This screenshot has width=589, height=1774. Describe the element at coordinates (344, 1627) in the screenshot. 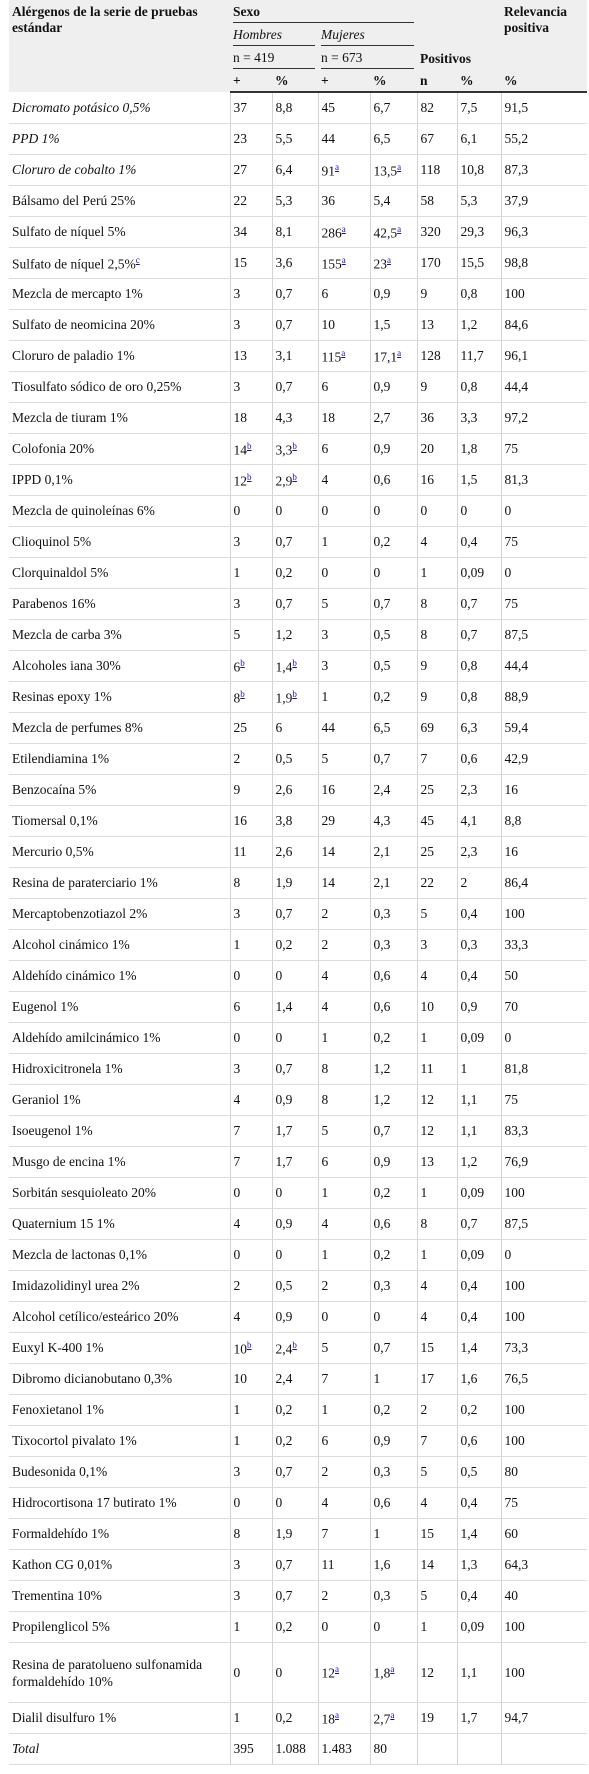

I see `mujeres-plus-cell: 0` at that location.